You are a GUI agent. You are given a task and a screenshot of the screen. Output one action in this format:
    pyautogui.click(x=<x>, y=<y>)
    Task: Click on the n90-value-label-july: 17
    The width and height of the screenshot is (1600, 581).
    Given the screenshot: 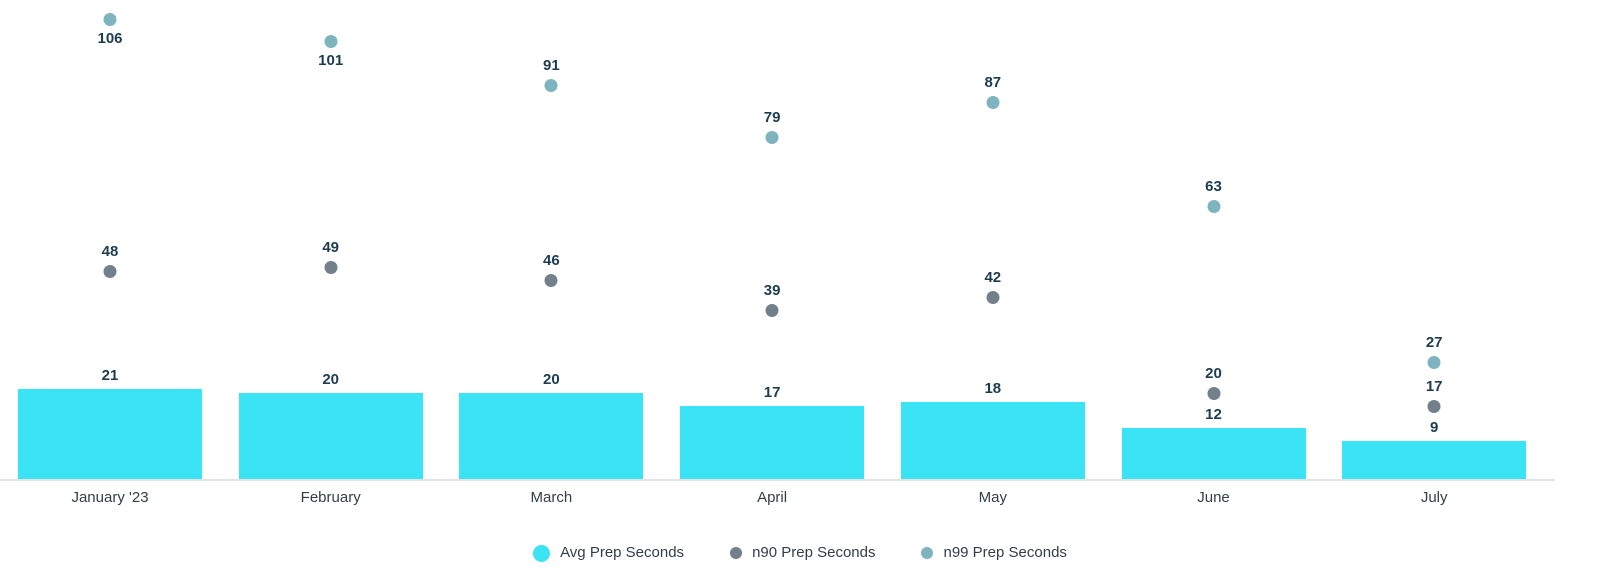 What is the action you would take?
    pyautogui.click(x=1434, y=386)
    